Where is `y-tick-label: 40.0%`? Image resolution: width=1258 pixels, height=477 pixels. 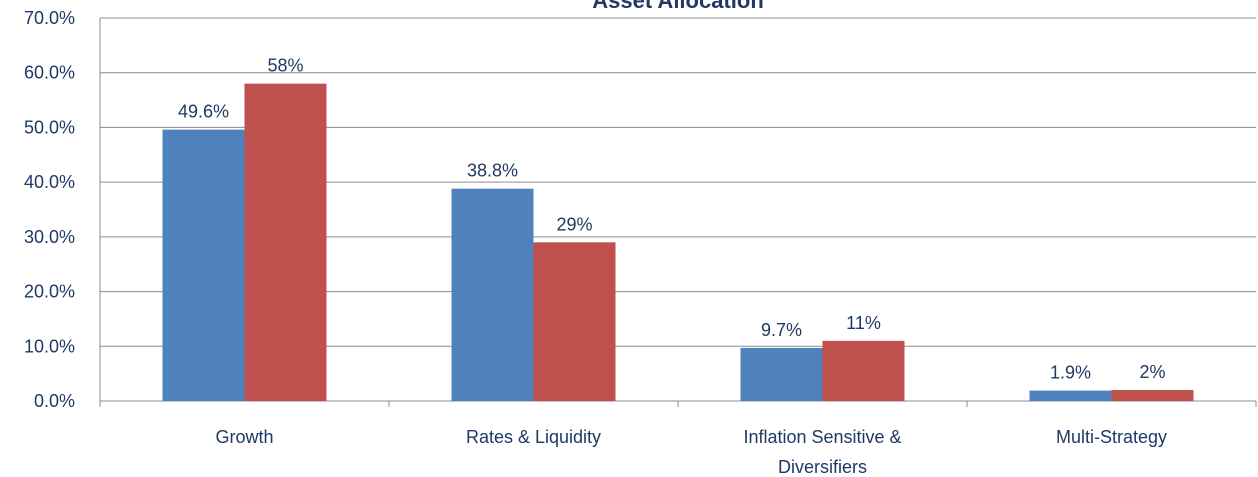
y-tick-label: 40.0% is located at coordinates (49, 182).